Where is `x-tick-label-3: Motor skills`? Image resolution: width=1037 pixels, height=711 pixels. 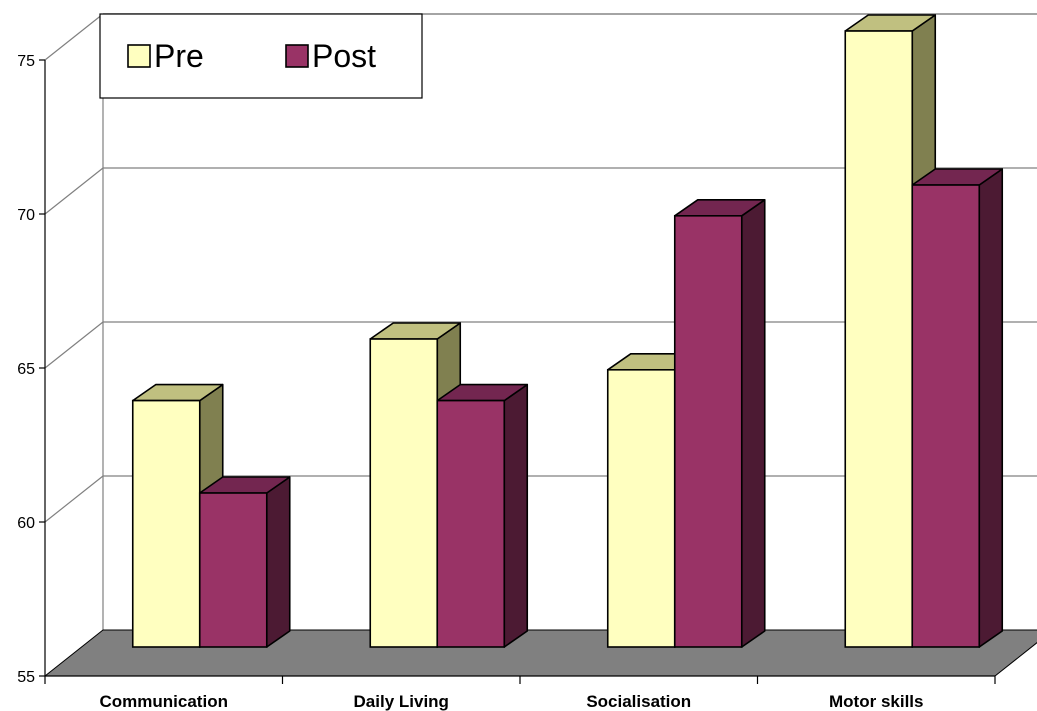 x-tick-label-3: Motor skills is located at coordinates (876, 701).